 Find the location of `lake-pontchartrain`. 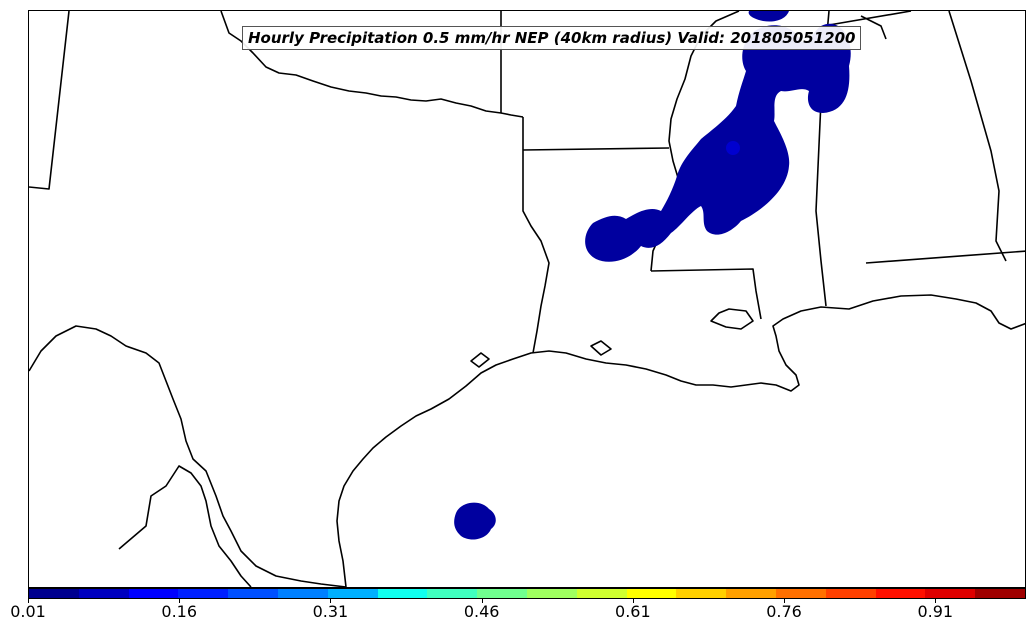

lake-pontchartrain is located at coordinates (601, 348).